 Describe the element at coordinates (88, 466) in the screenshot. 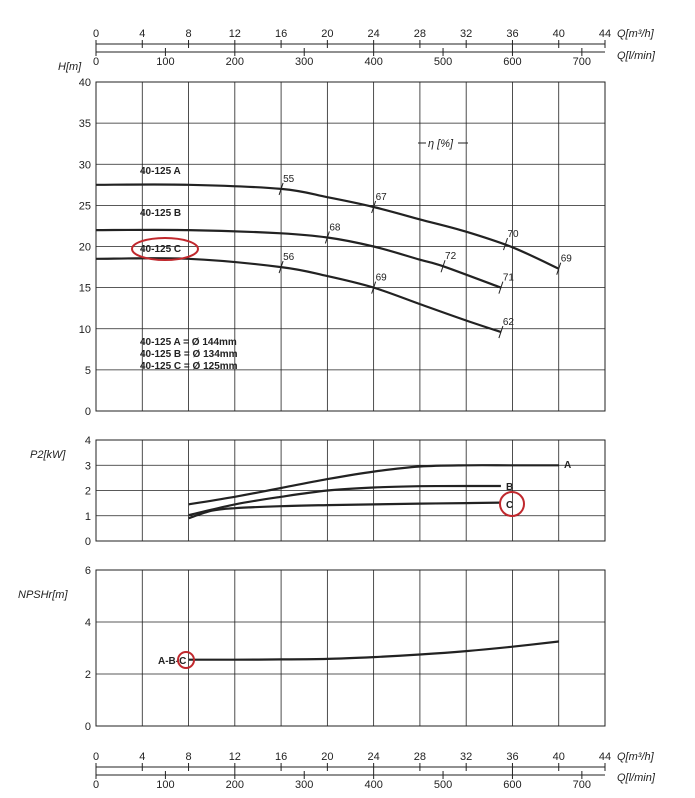

I see `y-tick-label: 3` at that location.